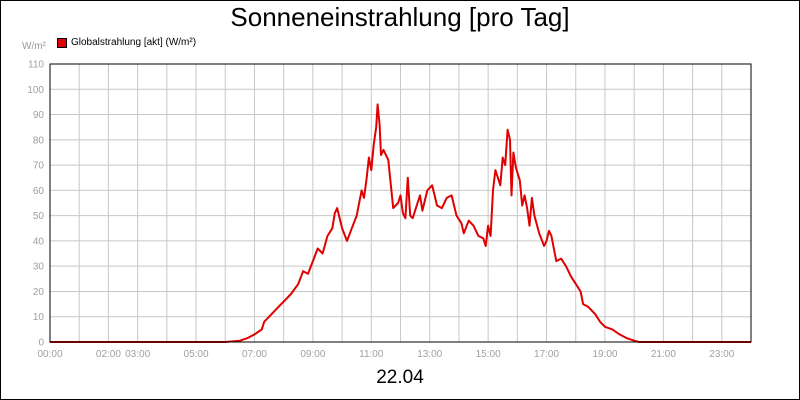 The image size is (800, 400). Describe the element at coordinates (39, 191) in the screenshot. I see `y-tick-label: 60` at that location.